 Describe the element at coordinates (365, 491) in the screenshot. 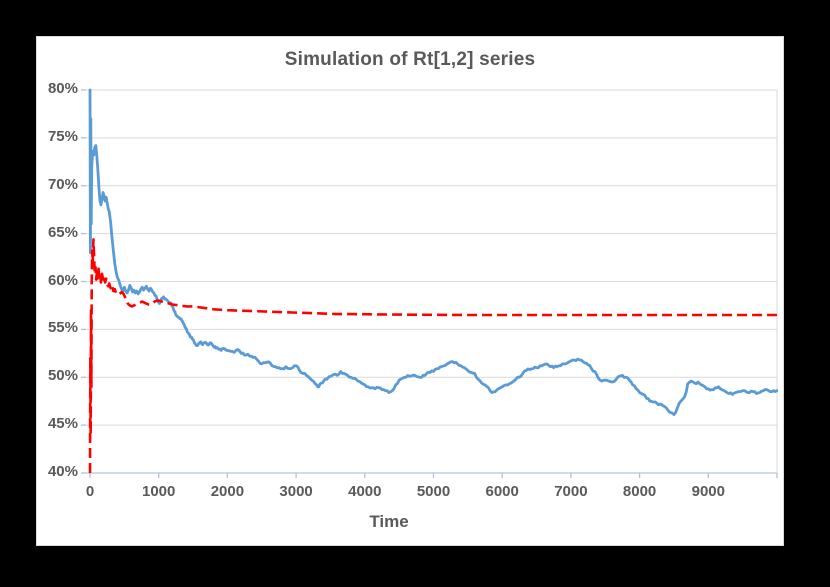

I see `x-axis-label: 4000` at that location.